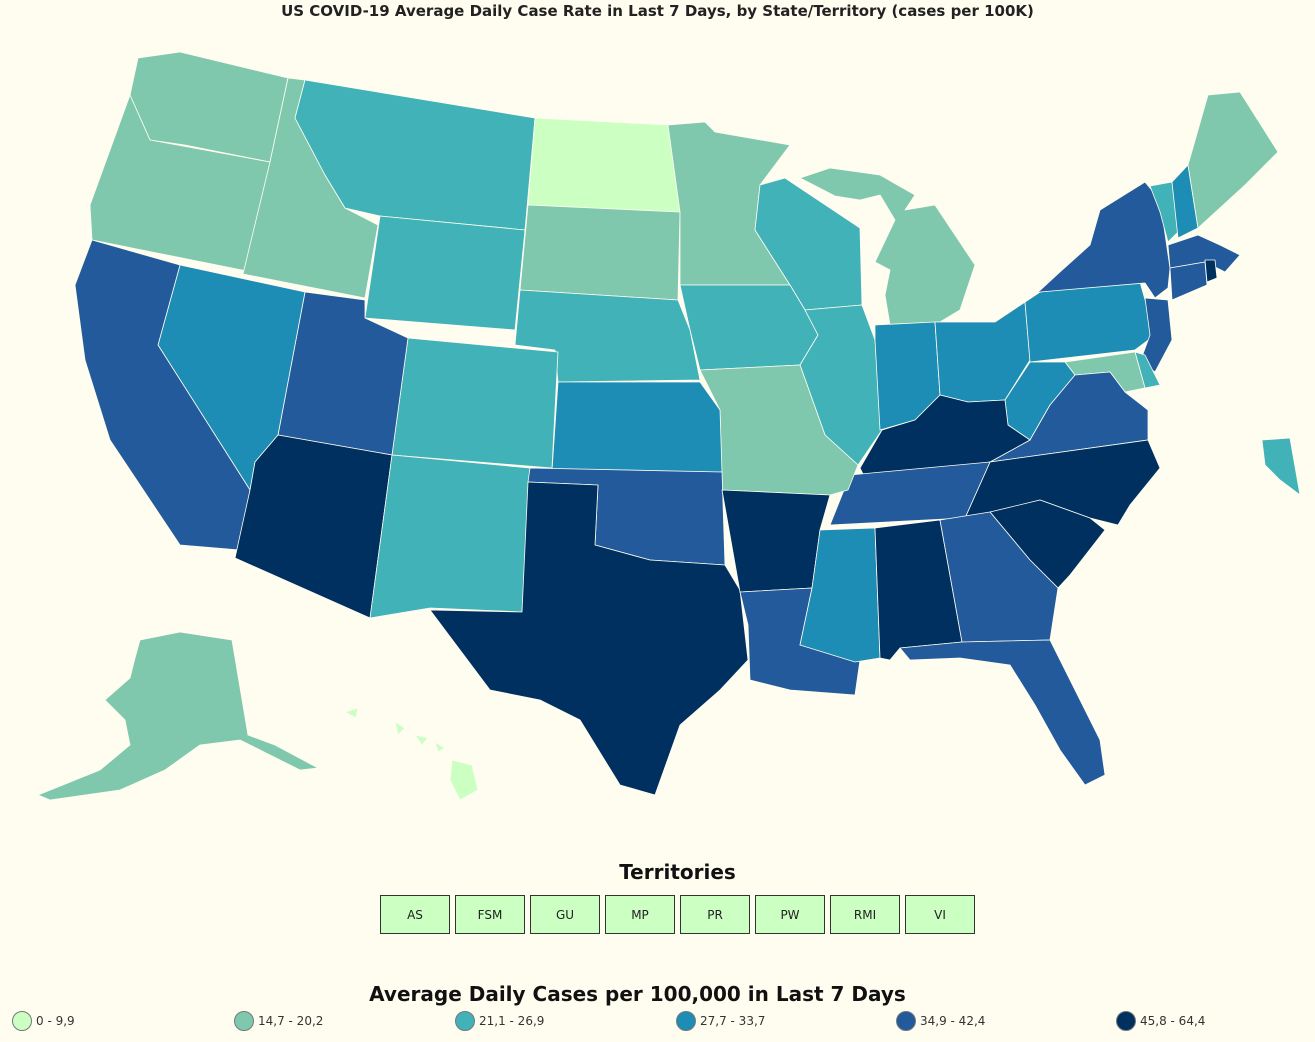  I want to click on state-WY, so click(445, 273).